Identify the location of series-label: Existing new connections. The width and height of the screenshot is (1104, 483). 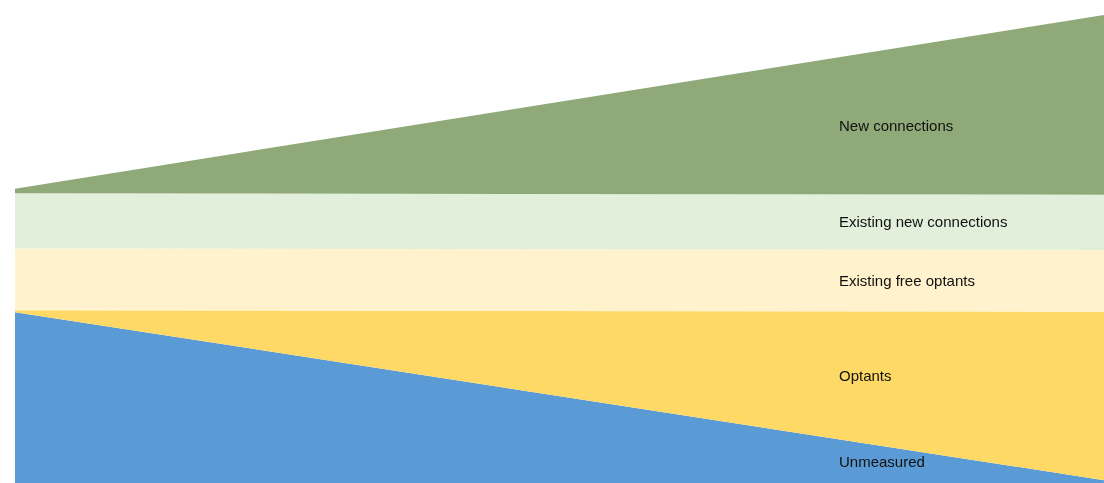
(923, 221).